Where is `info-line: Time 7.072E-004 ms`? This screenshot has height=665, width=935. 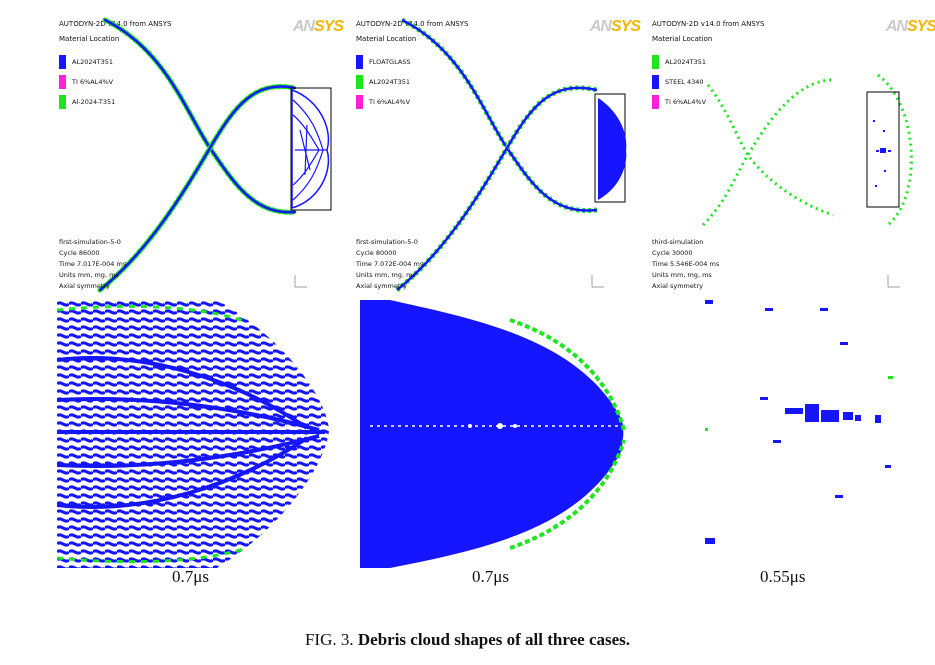 info-line: Time 7.072E-004 ms is located at coordinates (390, 264).